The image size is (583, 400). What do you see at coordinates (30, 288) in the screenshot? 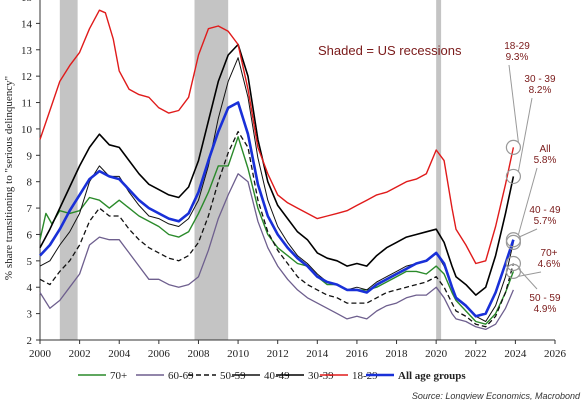
I see `y-tick-label: 4` at bounding box center [30, 288].